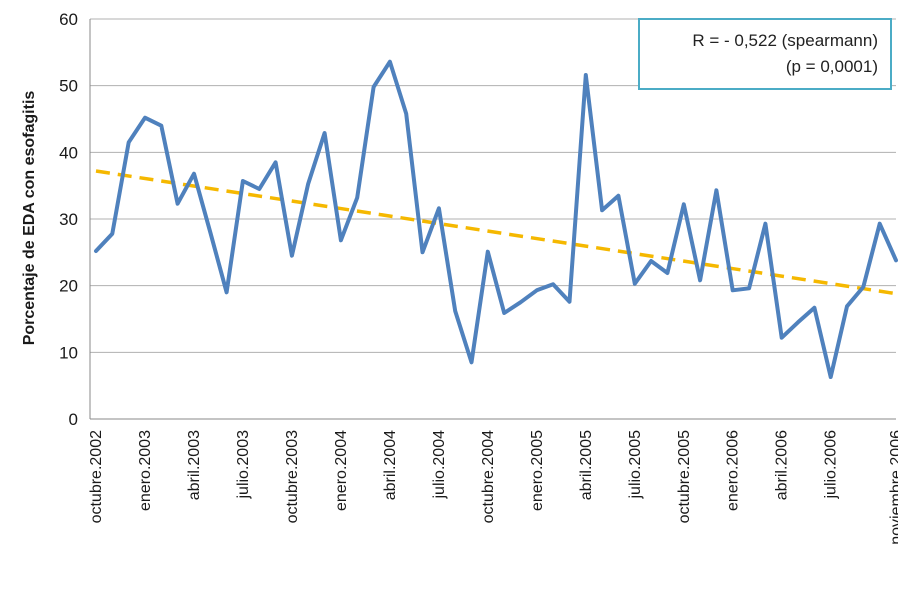 The width and height of the screenshot is (898, 597). Describe the element at coordinates (893, 487) in the screenshot. I see `x-tick-label: noviembre.2006` at that location.